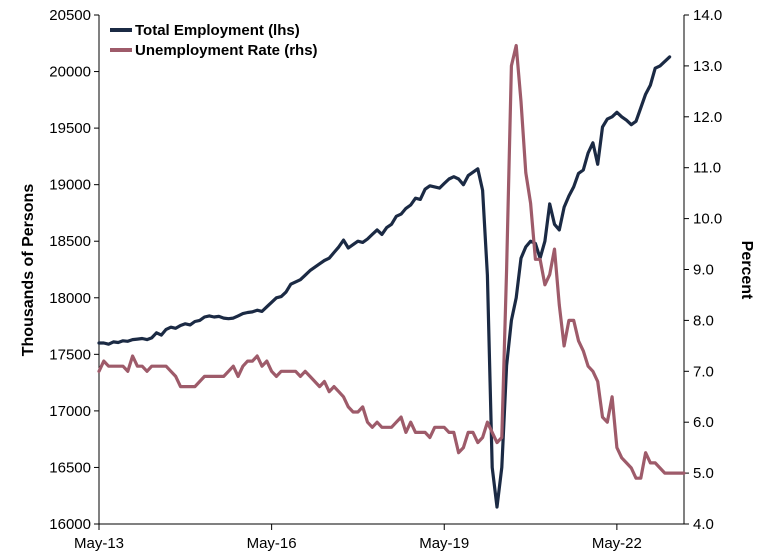 The image size is (770, 559). I want to click on legend-label-employment: Total Employment (lhs), so click(217, 30).